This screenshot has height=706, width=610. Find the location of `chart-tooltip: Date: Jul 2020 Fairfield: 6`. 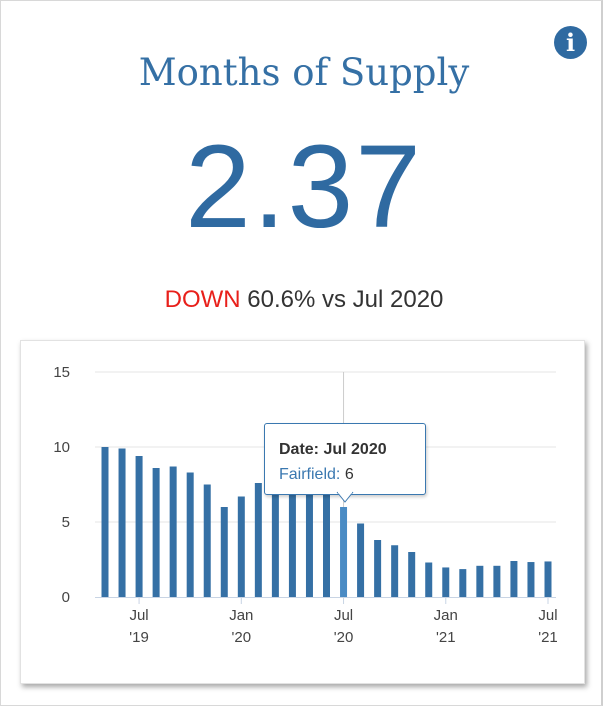

chart-tooltip: Date: Jul 2020 Fairfield: 6 is located at coordinates (345, 459).